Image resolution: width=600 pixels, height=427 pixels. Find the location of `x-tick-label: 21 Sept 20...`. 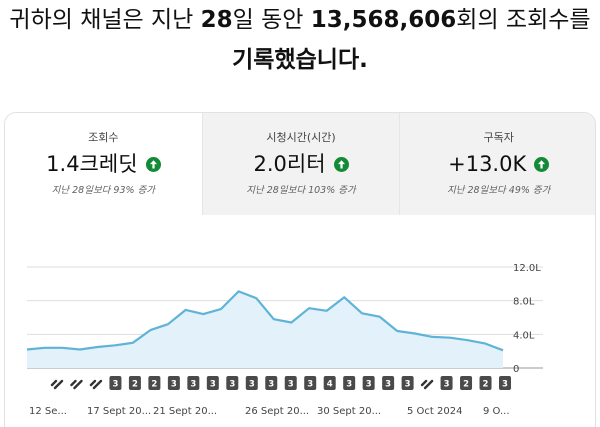

x-tick-label: 21 Sept 20... is located at coordinates (185, 411).